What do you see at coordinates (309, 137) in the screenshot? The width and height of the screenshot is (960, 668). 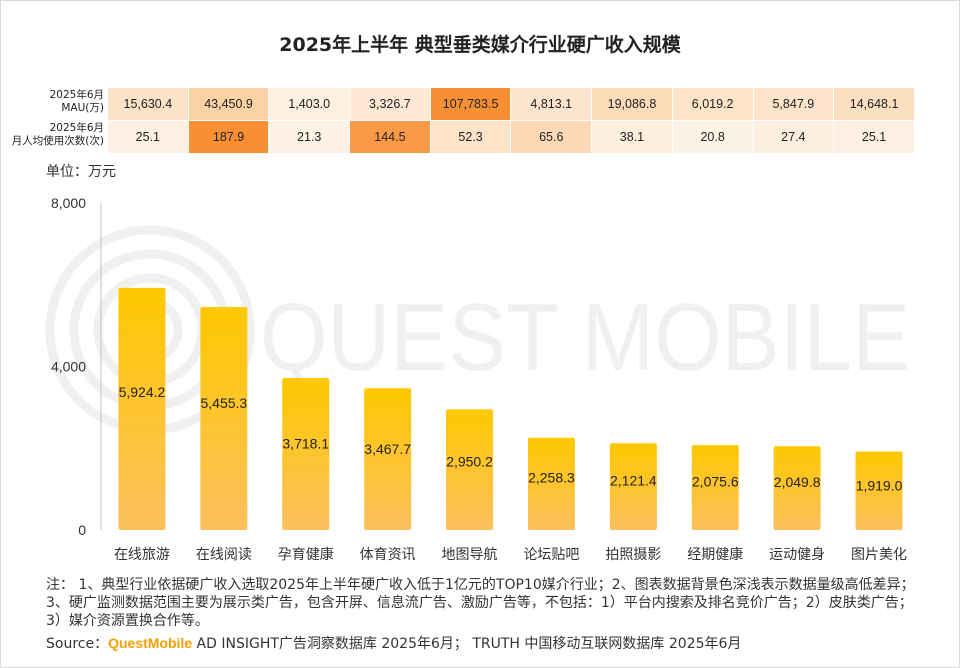 I see `usage-cell: 21.3` at bounding box center [309, 137].